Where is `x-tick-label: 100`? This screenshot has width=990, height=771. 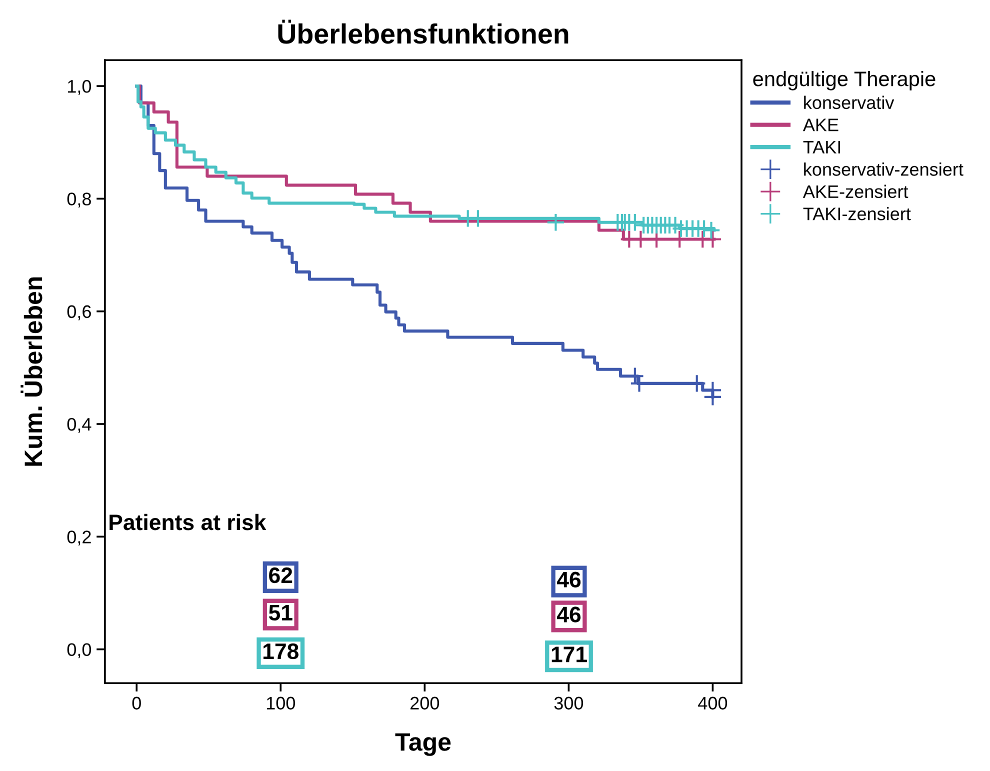 x-tick-label: 100 is located at coordinates (281, 703).